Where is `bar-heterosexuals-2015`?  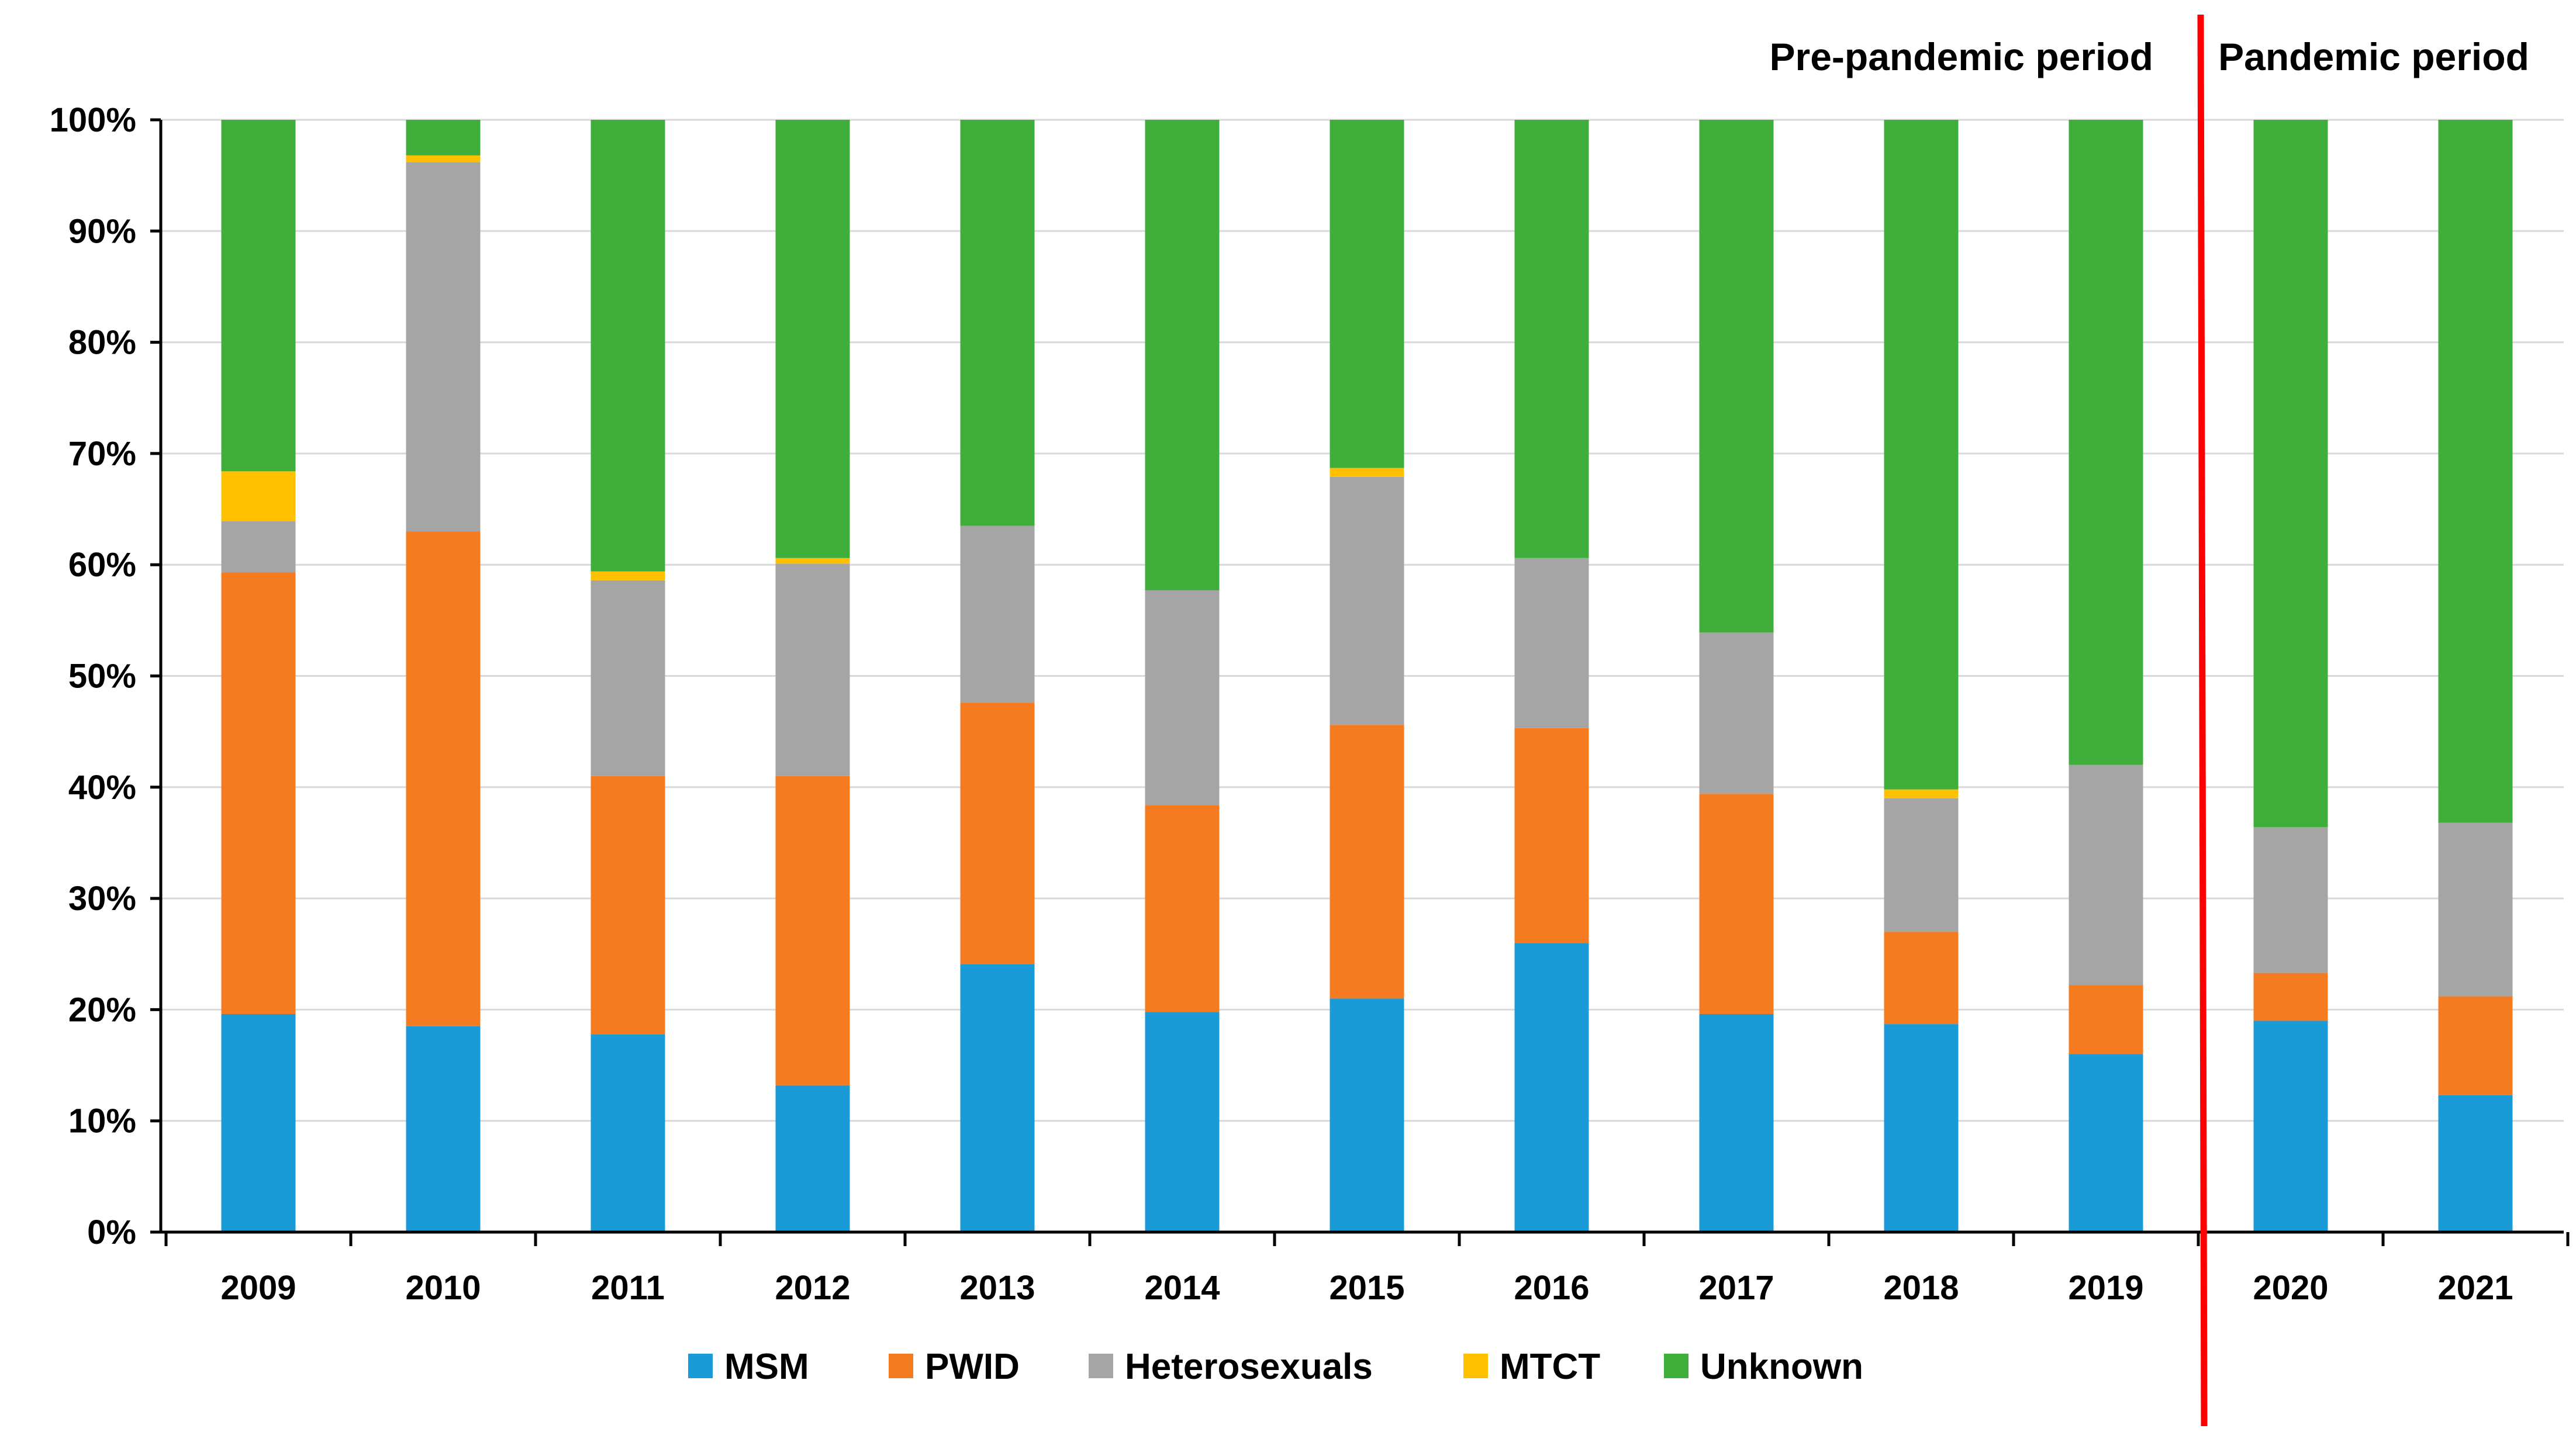 bar-heterosexuals-2015 is located at coordinates (1367, 600).